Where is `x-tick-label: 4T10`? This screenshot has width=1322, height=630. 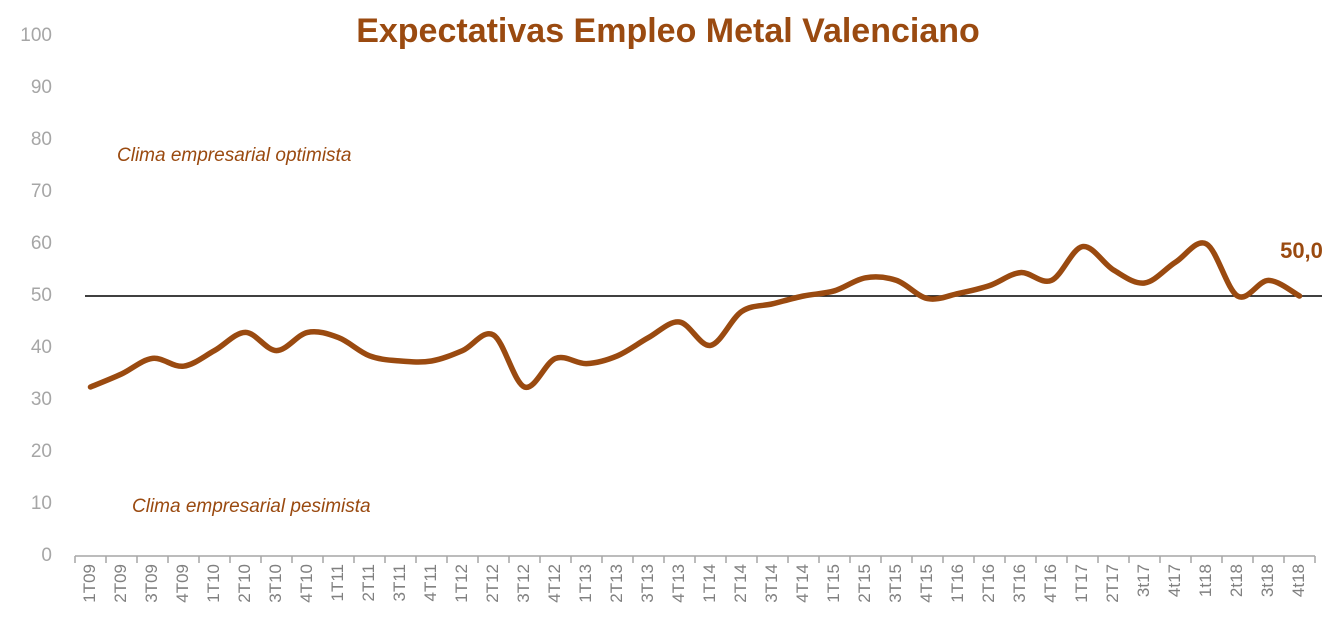
x-tick-label: 4T10 is located at coordinates (306, 583).